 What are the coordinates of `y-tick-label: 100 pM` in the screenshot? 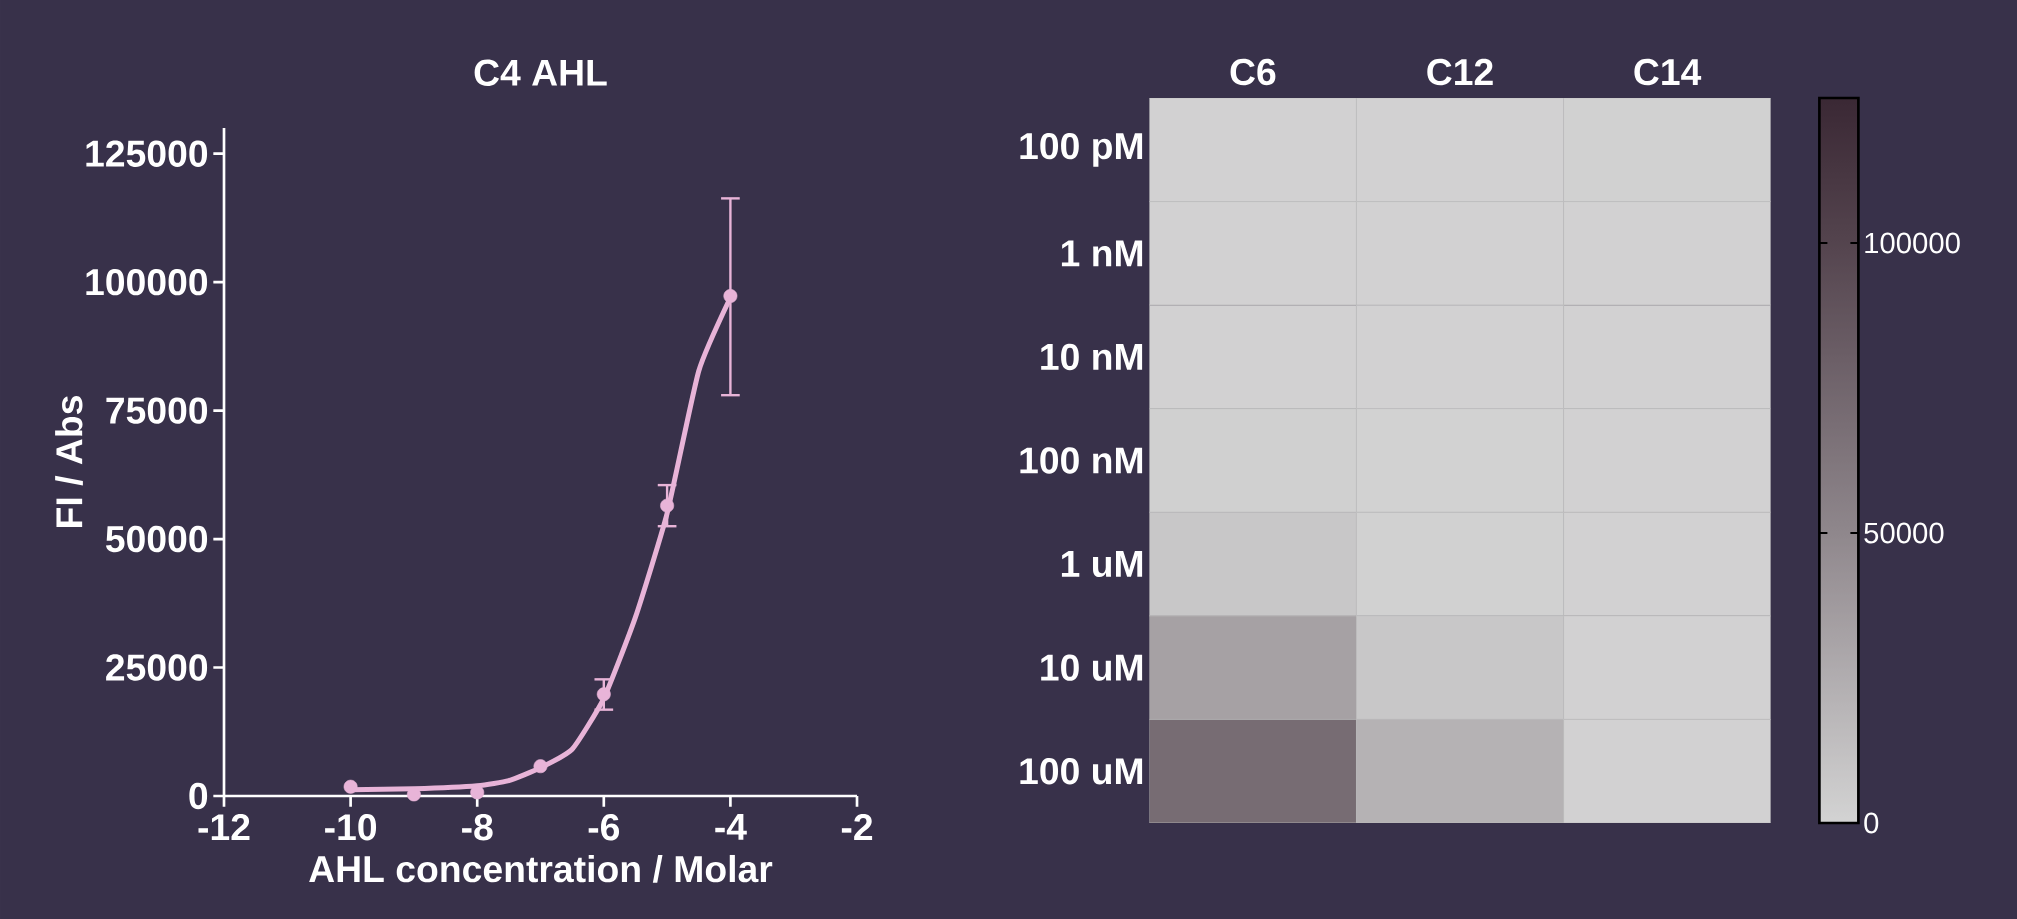 It's located at (1081, 149).